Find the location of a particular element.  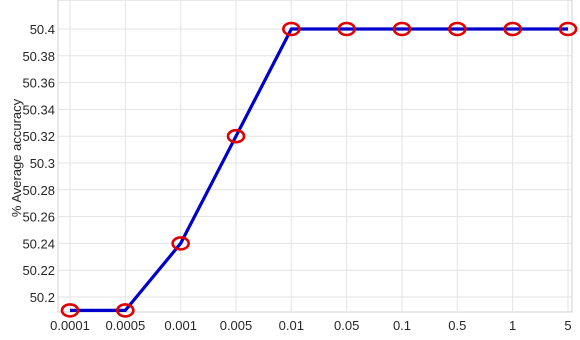

y-tick-label: 50.34 is located at coordinates (38, 109).